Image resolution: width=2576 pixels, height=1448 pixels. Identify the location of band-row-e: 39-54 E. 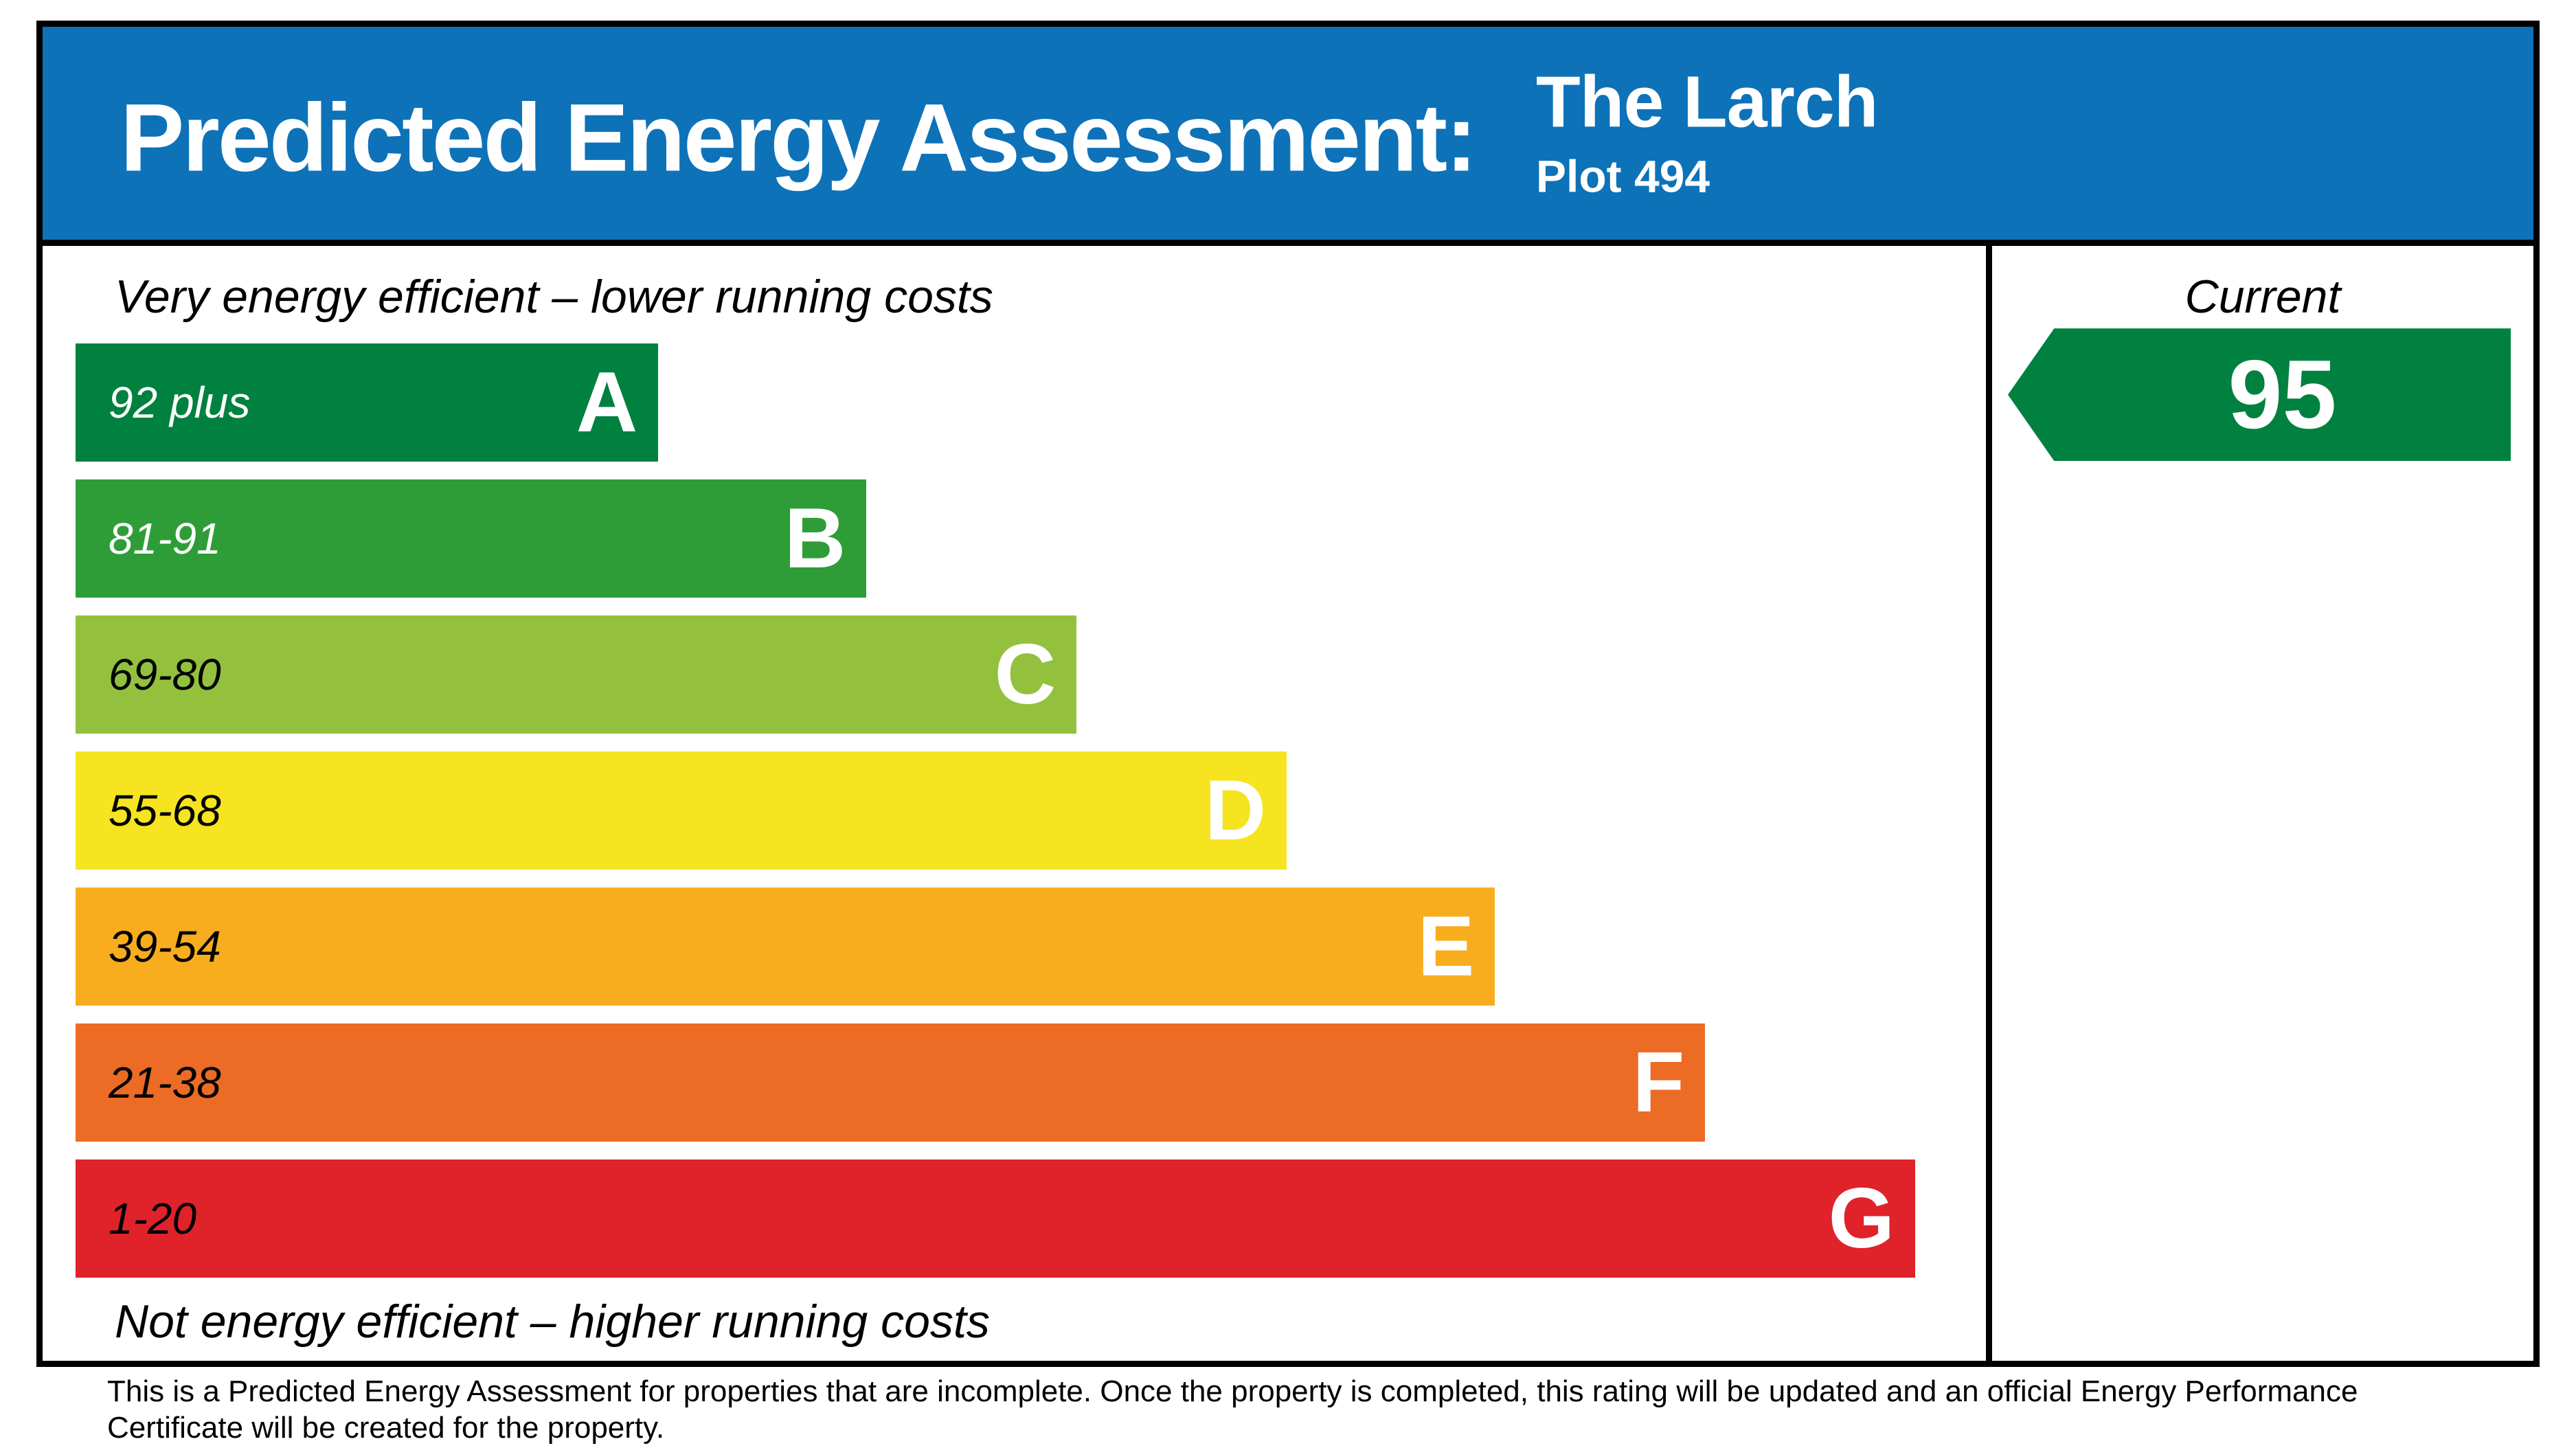
(1031, 946).